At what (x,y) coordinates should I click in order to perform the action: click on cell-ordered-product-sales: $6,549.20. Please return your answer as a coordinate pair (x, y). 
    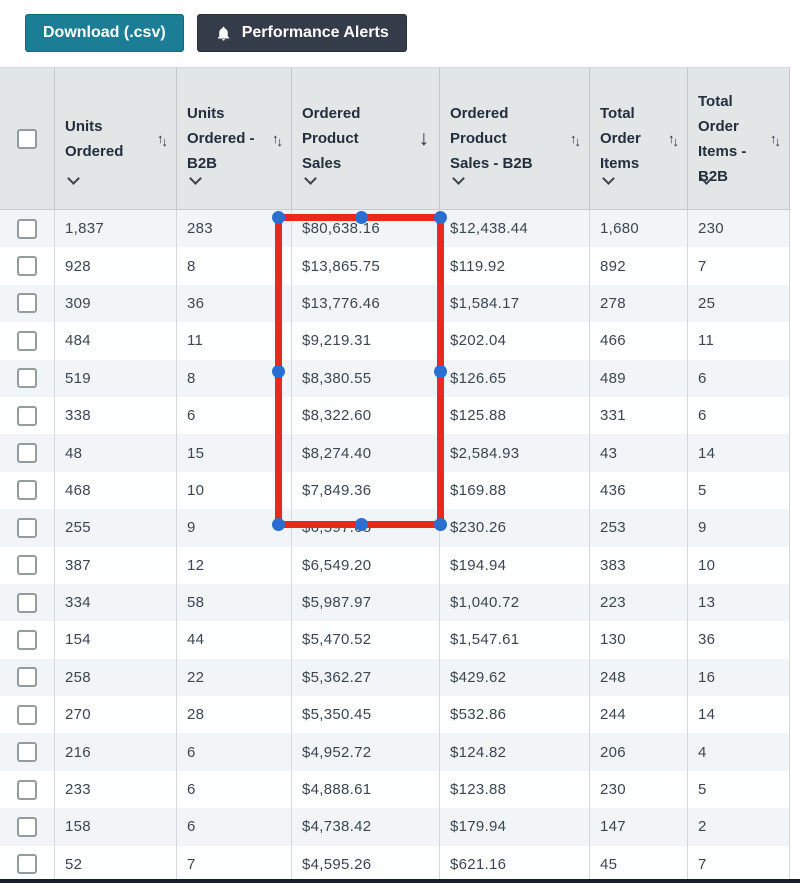
    Looking at the image, I should click on (366, 565).